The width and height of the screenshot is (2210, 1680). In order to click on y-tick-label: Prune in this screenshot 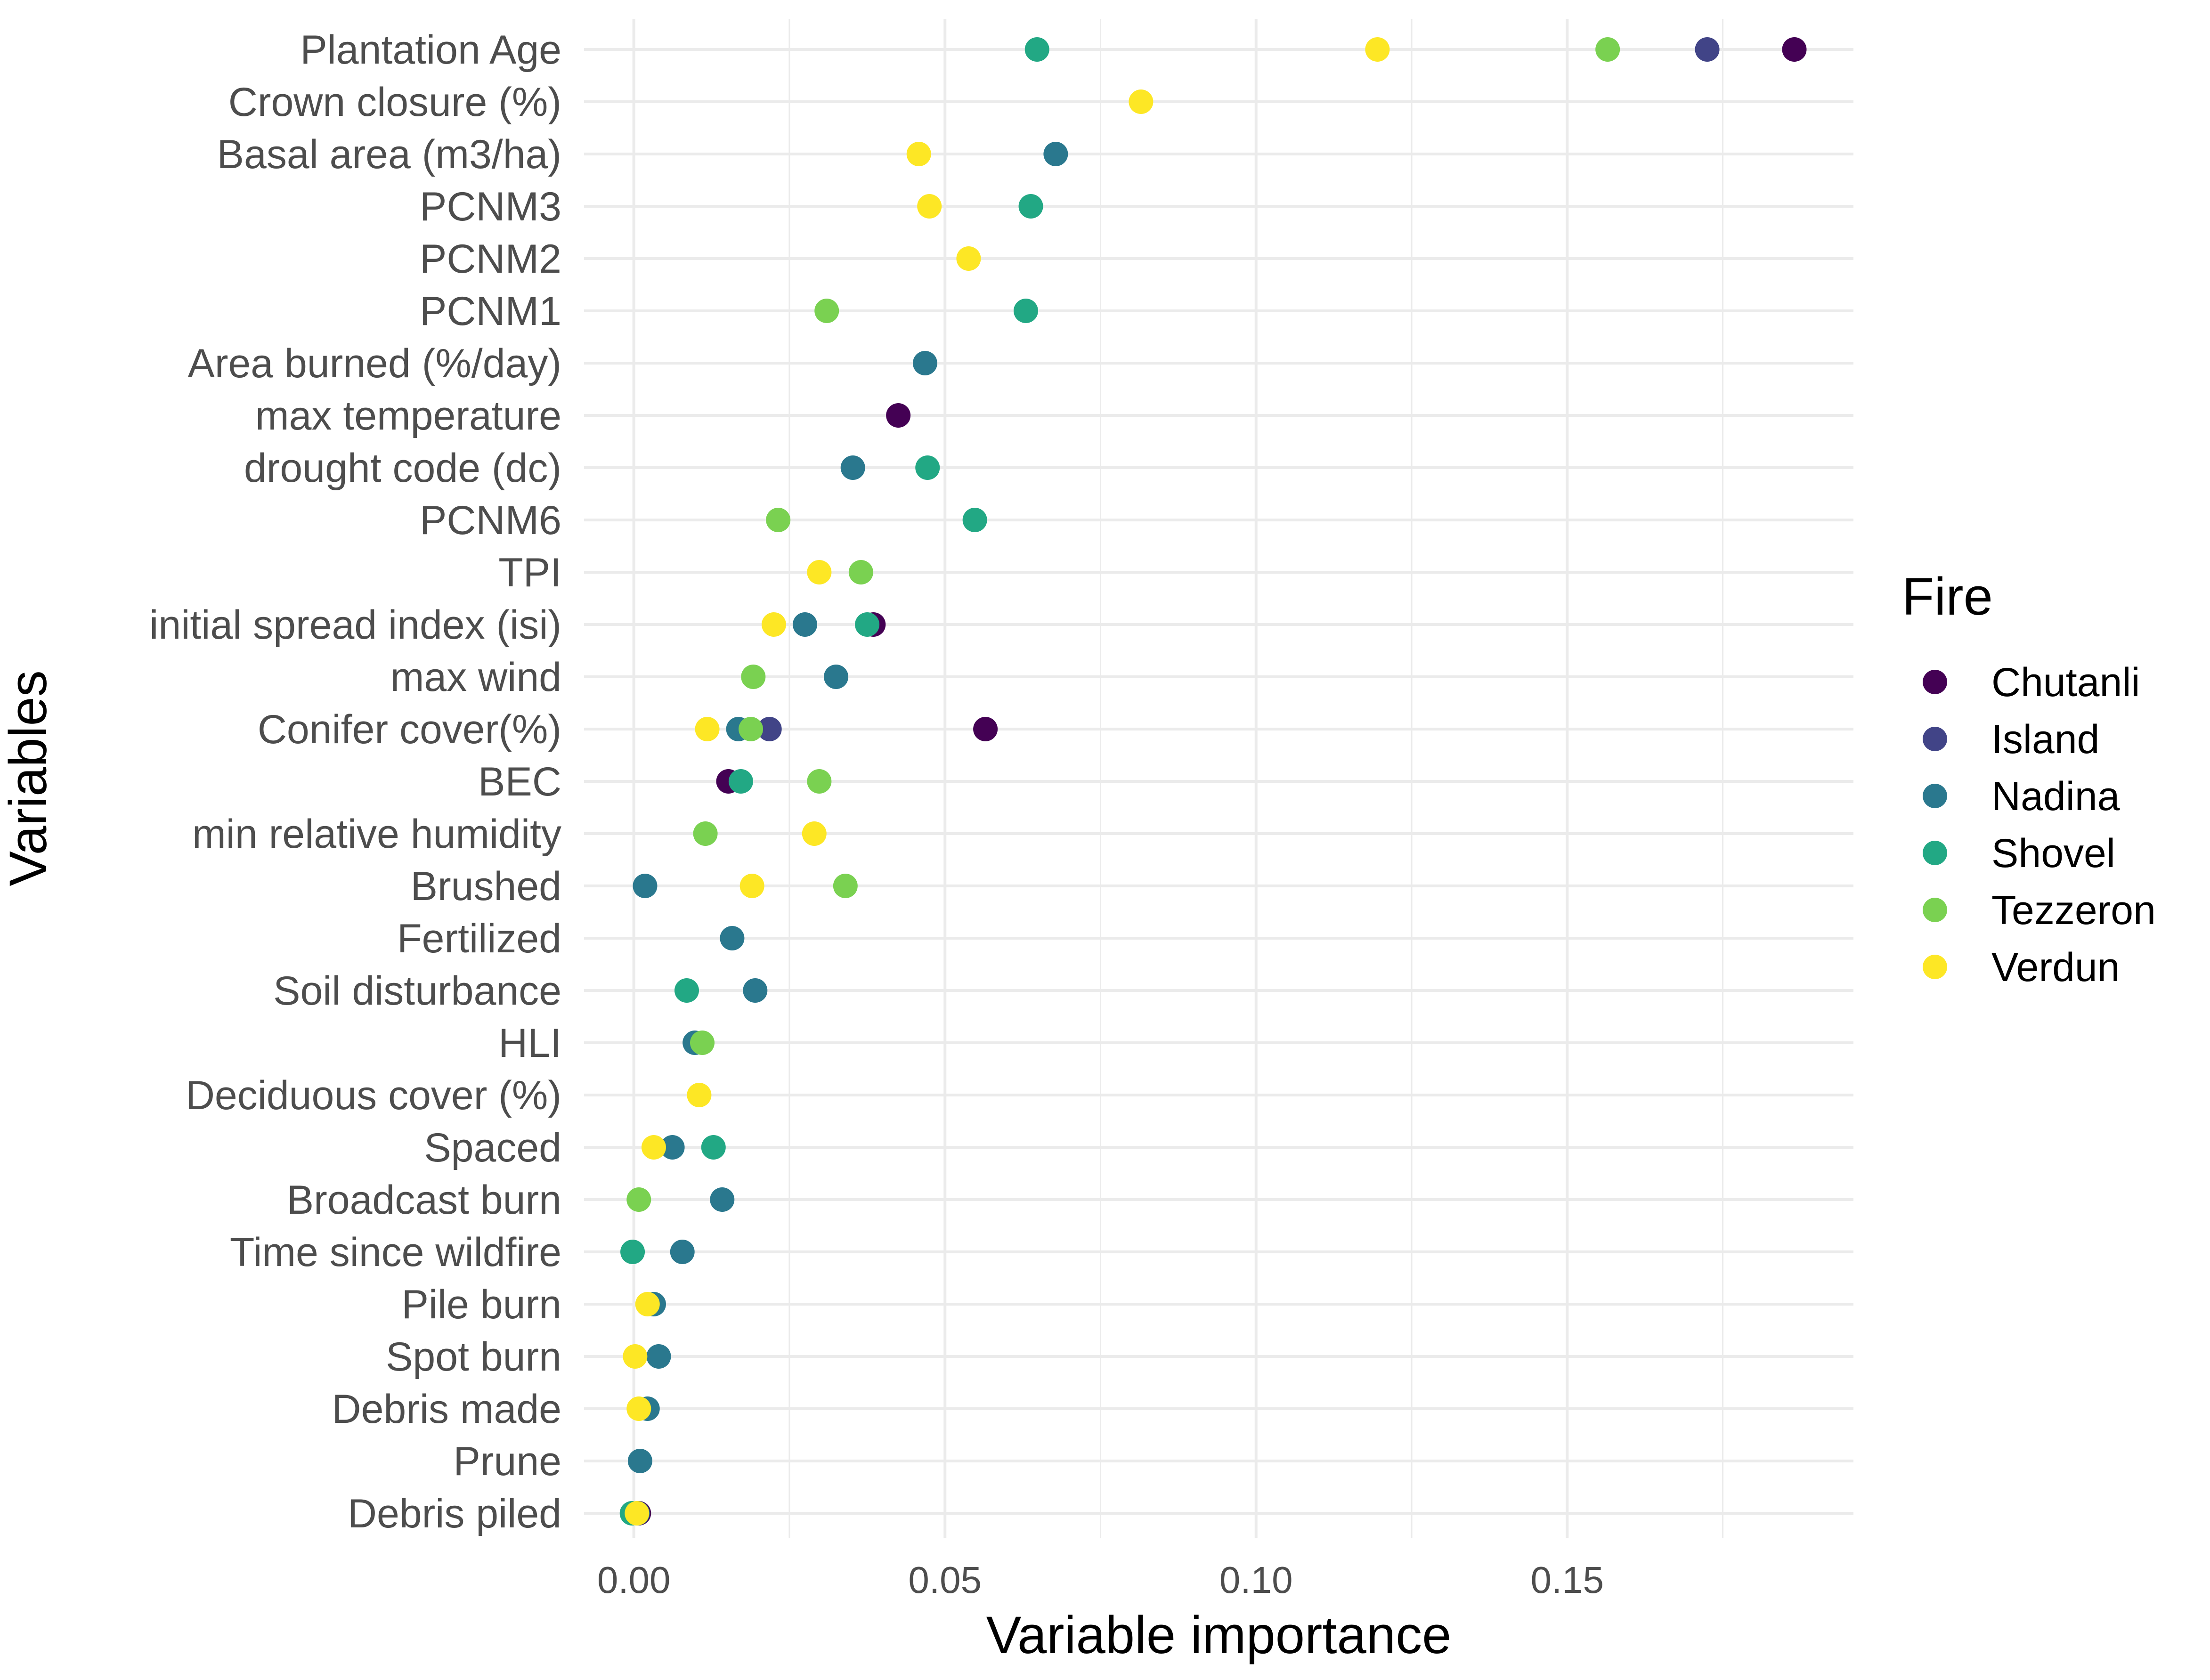, I will do `click(508, 1461)`.